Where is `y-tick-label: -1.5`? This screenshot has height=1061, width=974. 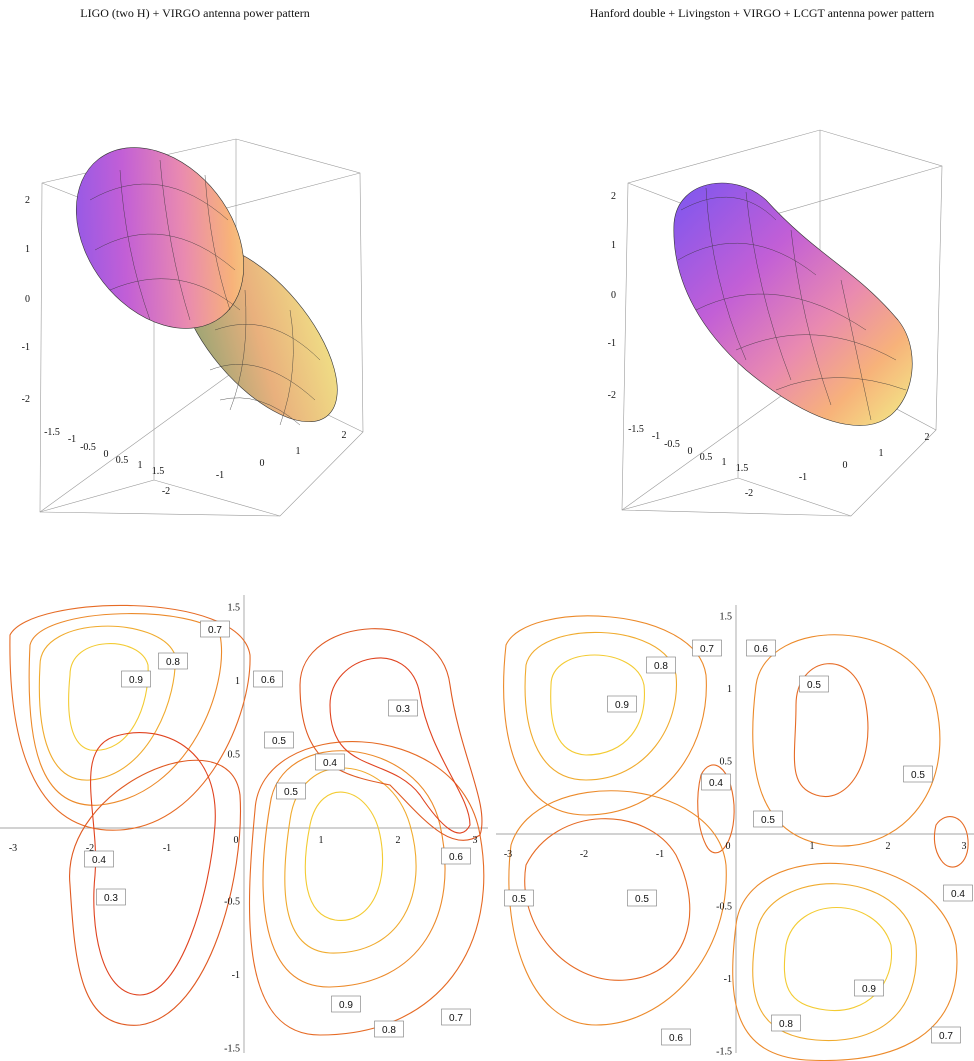
y-tick-label: -1.5 is located at coordinates (232, 1049).